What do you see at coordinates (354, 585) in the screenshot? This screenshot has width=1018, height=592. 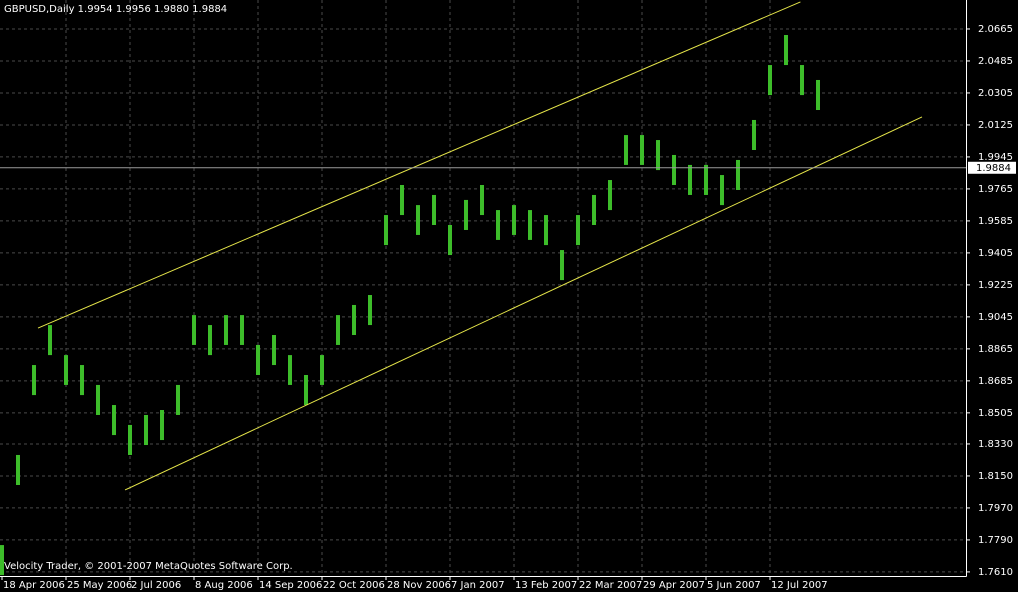 I see `x-tick-label: 22 Oct 2006` at bounding box center [354, 585].